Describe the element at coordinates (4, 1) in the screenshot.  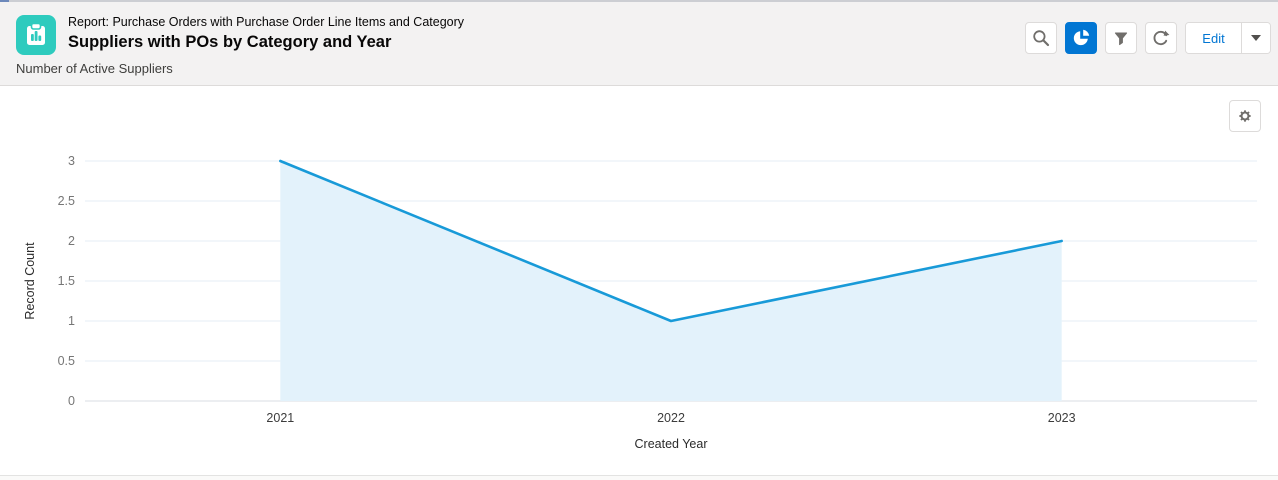
I see `window-top-border-accent` at that location.